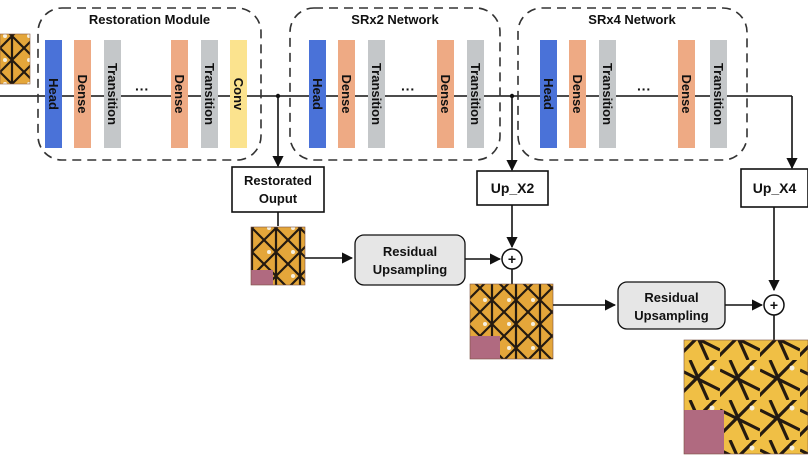 This screenshot has height=455, width=808. What do you see at coordinates (410, 251) in the screenshot?
I see `residual-upsampling-1-label-line1: Residual` at bounding box center [410, 251].